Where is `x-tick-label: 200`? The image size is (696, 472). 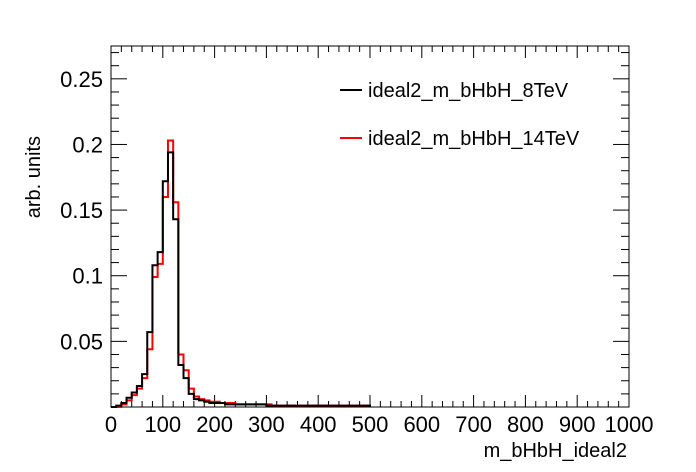
x-tick-label: 200 is located at coordinates (214, 424).